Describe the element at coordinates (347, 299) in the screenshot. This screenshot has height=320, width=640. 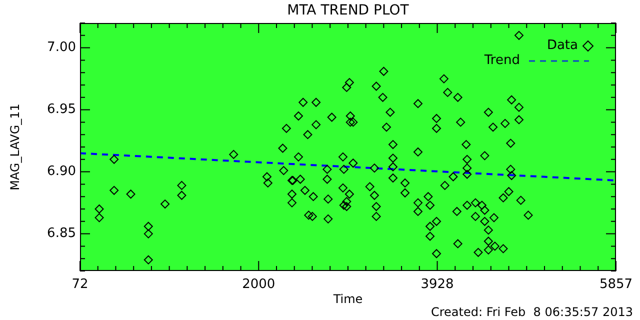
I see `x-axis-title: Time` at that location.